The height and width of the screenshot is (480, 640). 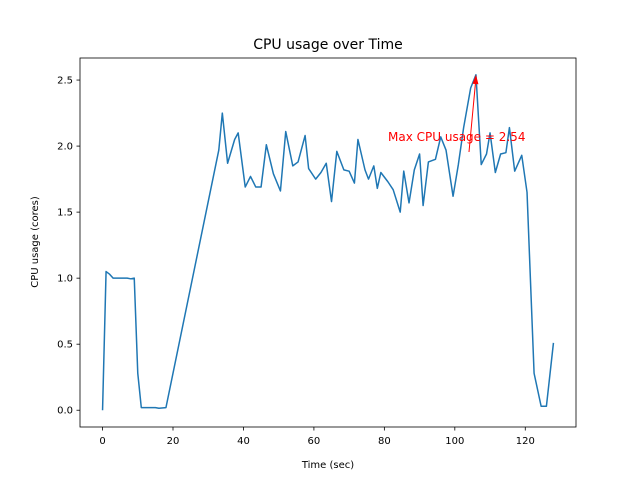 I want to click on x-tick-label: 0, so click(x=102, y=441).